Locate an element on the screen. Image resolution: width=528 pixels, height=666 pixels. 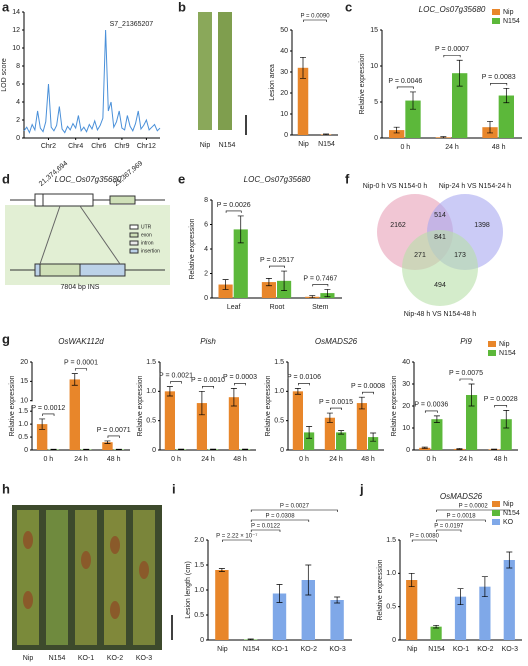
label: intron is located at coordinates (147, 243).